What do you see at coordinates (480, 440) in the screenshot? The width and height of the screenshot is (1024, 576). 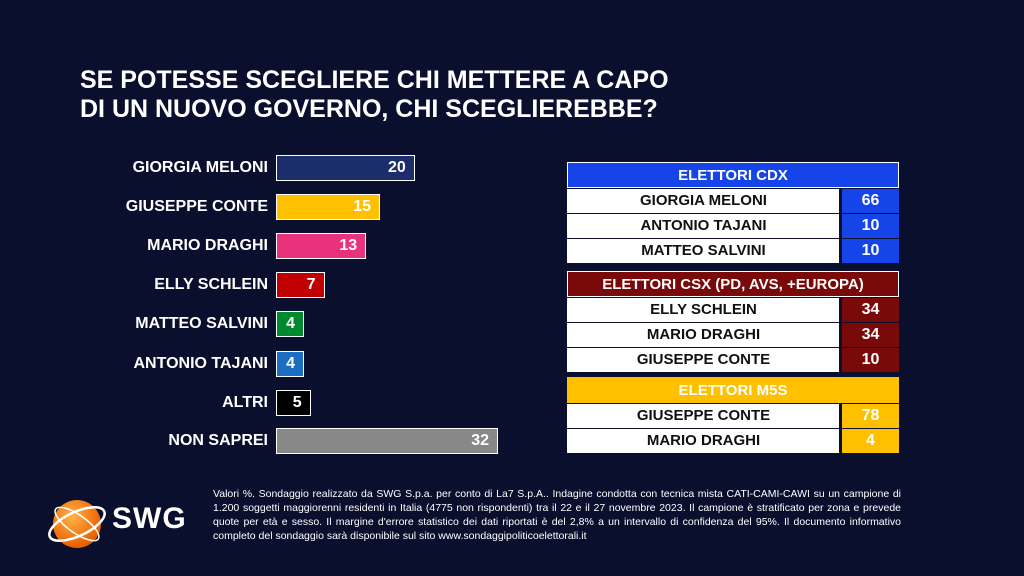 I see `bar-value-label: 32` at bounding box center [480, 440].